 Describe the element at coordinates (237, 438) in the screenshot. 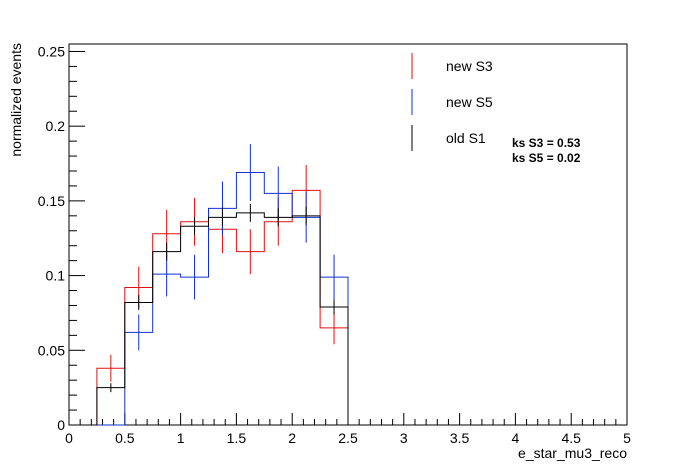

I see `x-tick-label: 1.5` at that location.